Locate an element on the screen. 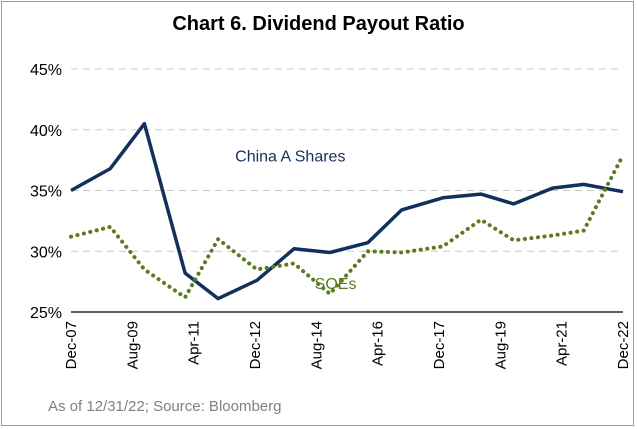  x-tick-label: Dec-12 is located at coordinates (255, 345).